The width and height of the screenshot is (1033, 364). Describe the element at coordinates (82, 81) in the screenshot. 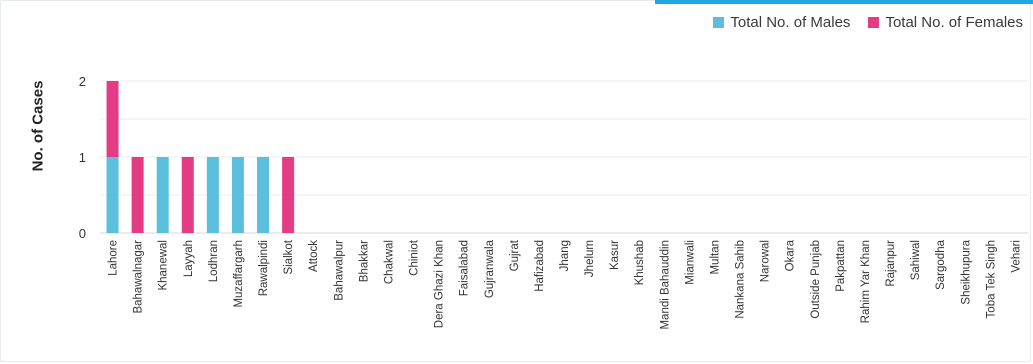

I see `y-tick-label: 2` at that location.